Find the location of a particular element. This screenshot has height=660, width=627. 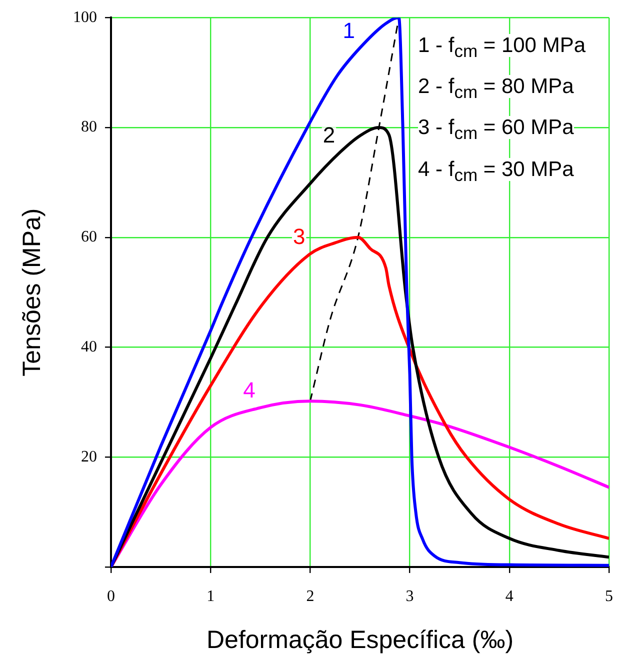

x-axis-title: Deformação Específica (‰) is located at coordinates (360, 640).